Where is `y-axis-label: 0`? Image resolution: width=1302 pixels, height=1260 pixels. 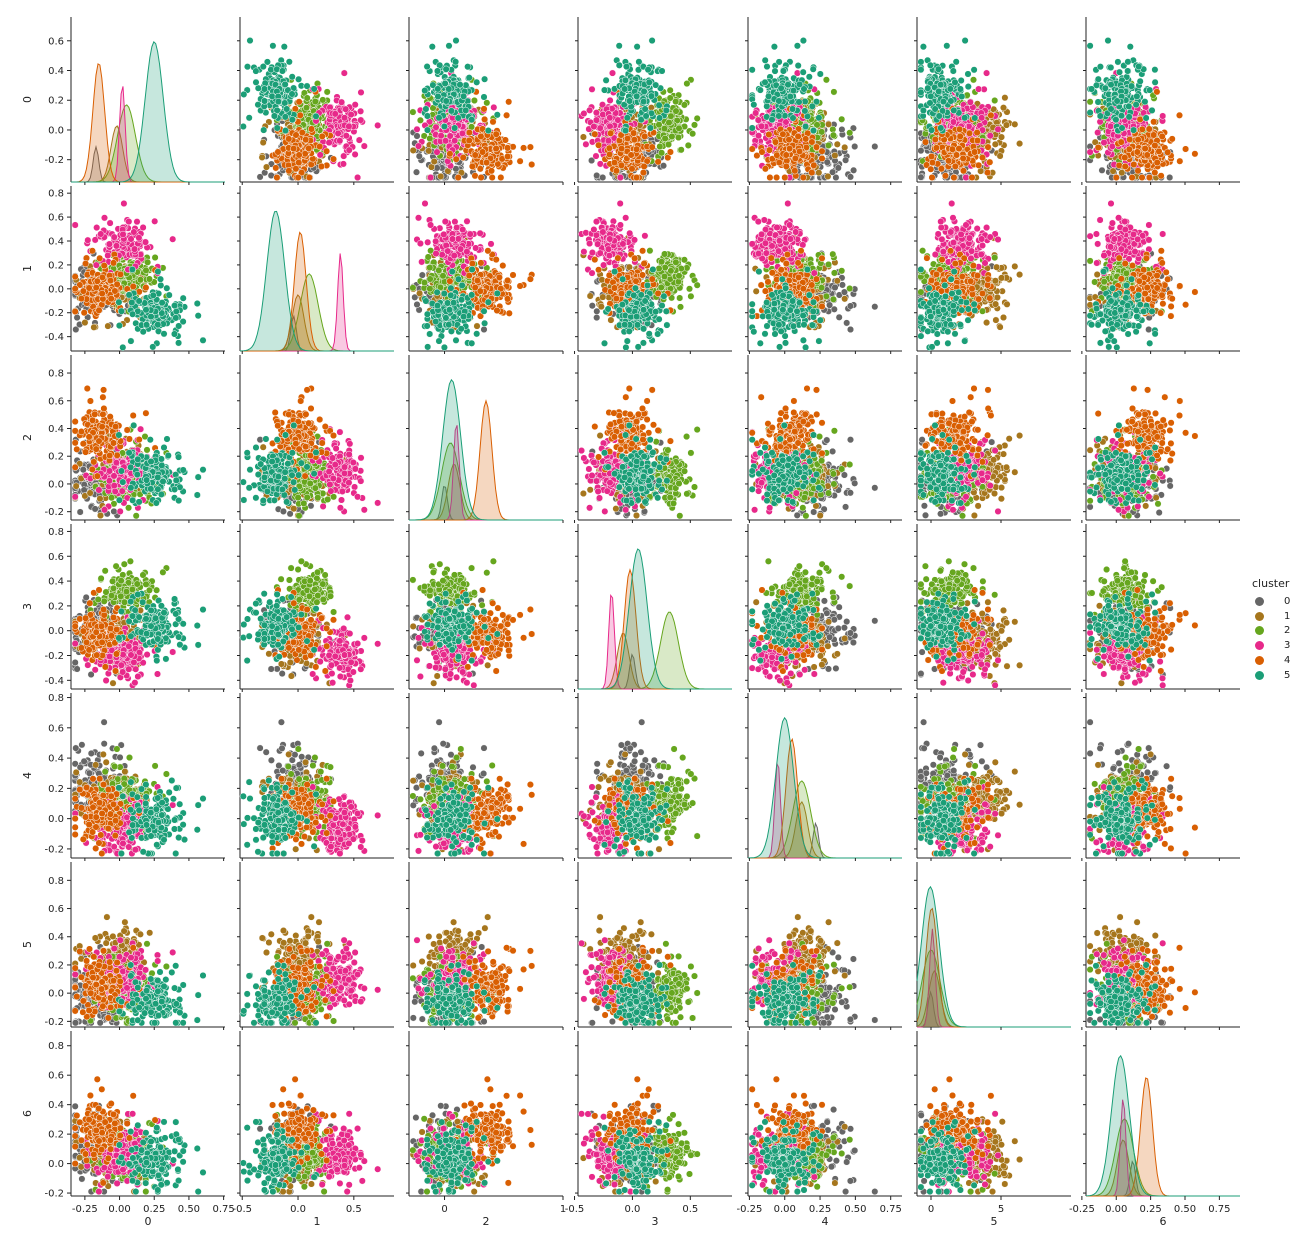 y-axis-label: 0 is located at coordinates (27, 99).